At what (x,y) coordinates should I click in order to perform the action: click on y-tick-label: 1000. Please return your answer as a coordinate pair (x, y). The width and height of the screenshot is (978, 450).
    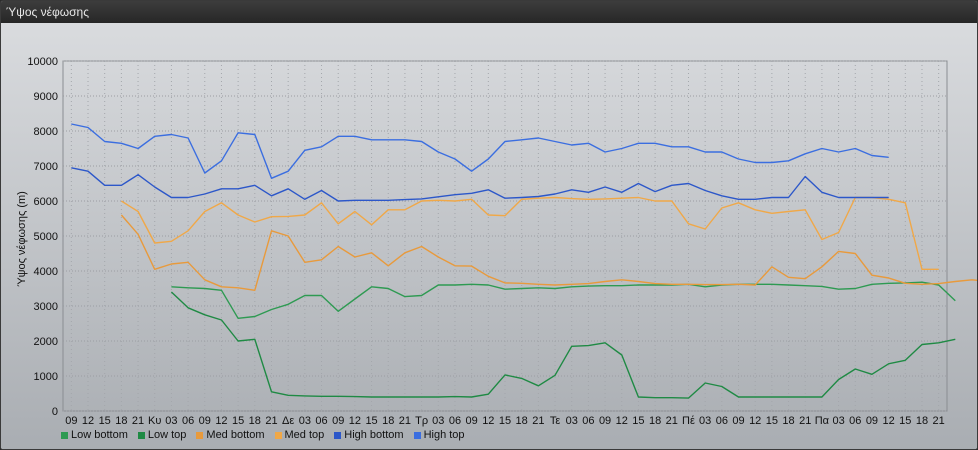
    Looking at the image, I should click on (46, 377).